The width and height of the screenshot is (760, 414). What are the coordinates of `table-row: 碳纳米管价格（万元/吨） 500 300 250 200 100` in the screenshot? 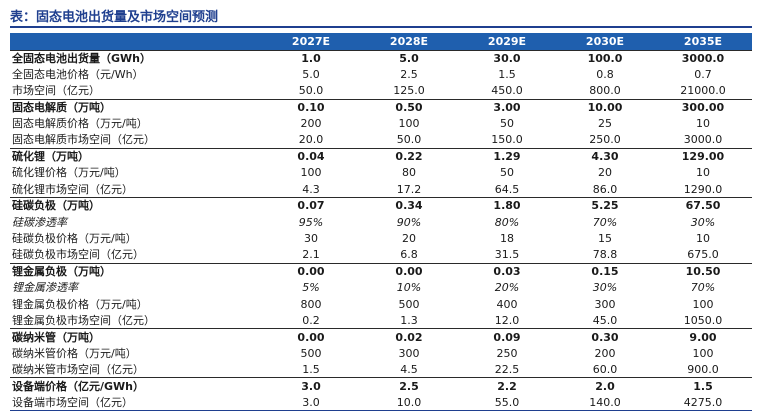 It's located at (381, 353).